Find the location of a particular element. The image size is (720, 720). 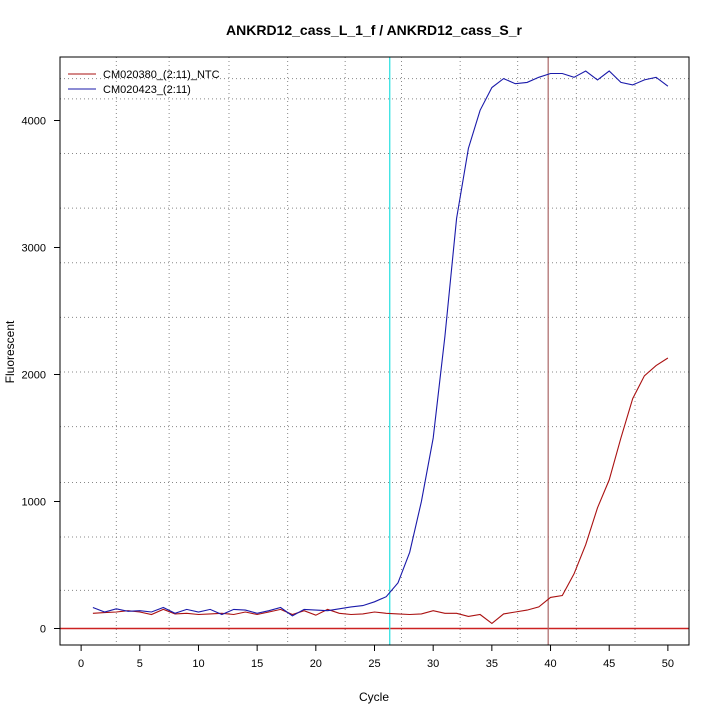

x-tick-label: 20 is located at coordinates (316, 664).